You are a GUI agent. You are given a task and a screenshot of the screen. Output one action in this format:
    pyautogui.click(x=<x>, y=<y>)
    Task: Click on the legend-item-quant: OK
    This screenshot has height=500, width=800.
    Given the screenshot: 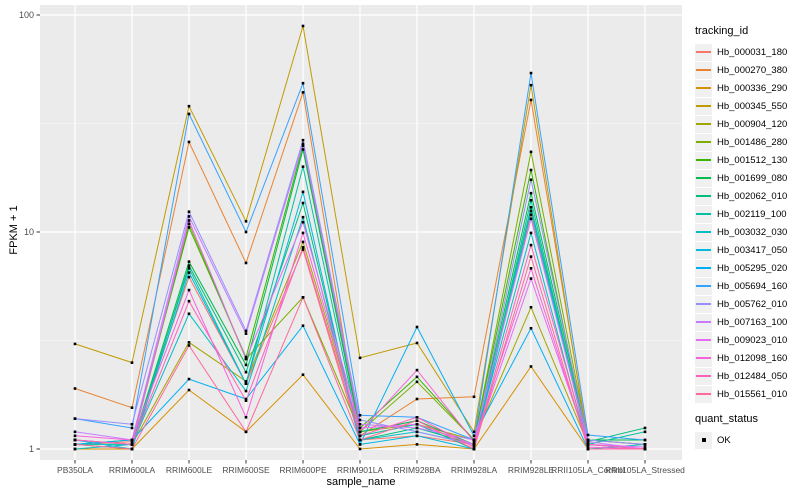 What is the action you would take?
    pyautogui.click(x=741, y=440)
    